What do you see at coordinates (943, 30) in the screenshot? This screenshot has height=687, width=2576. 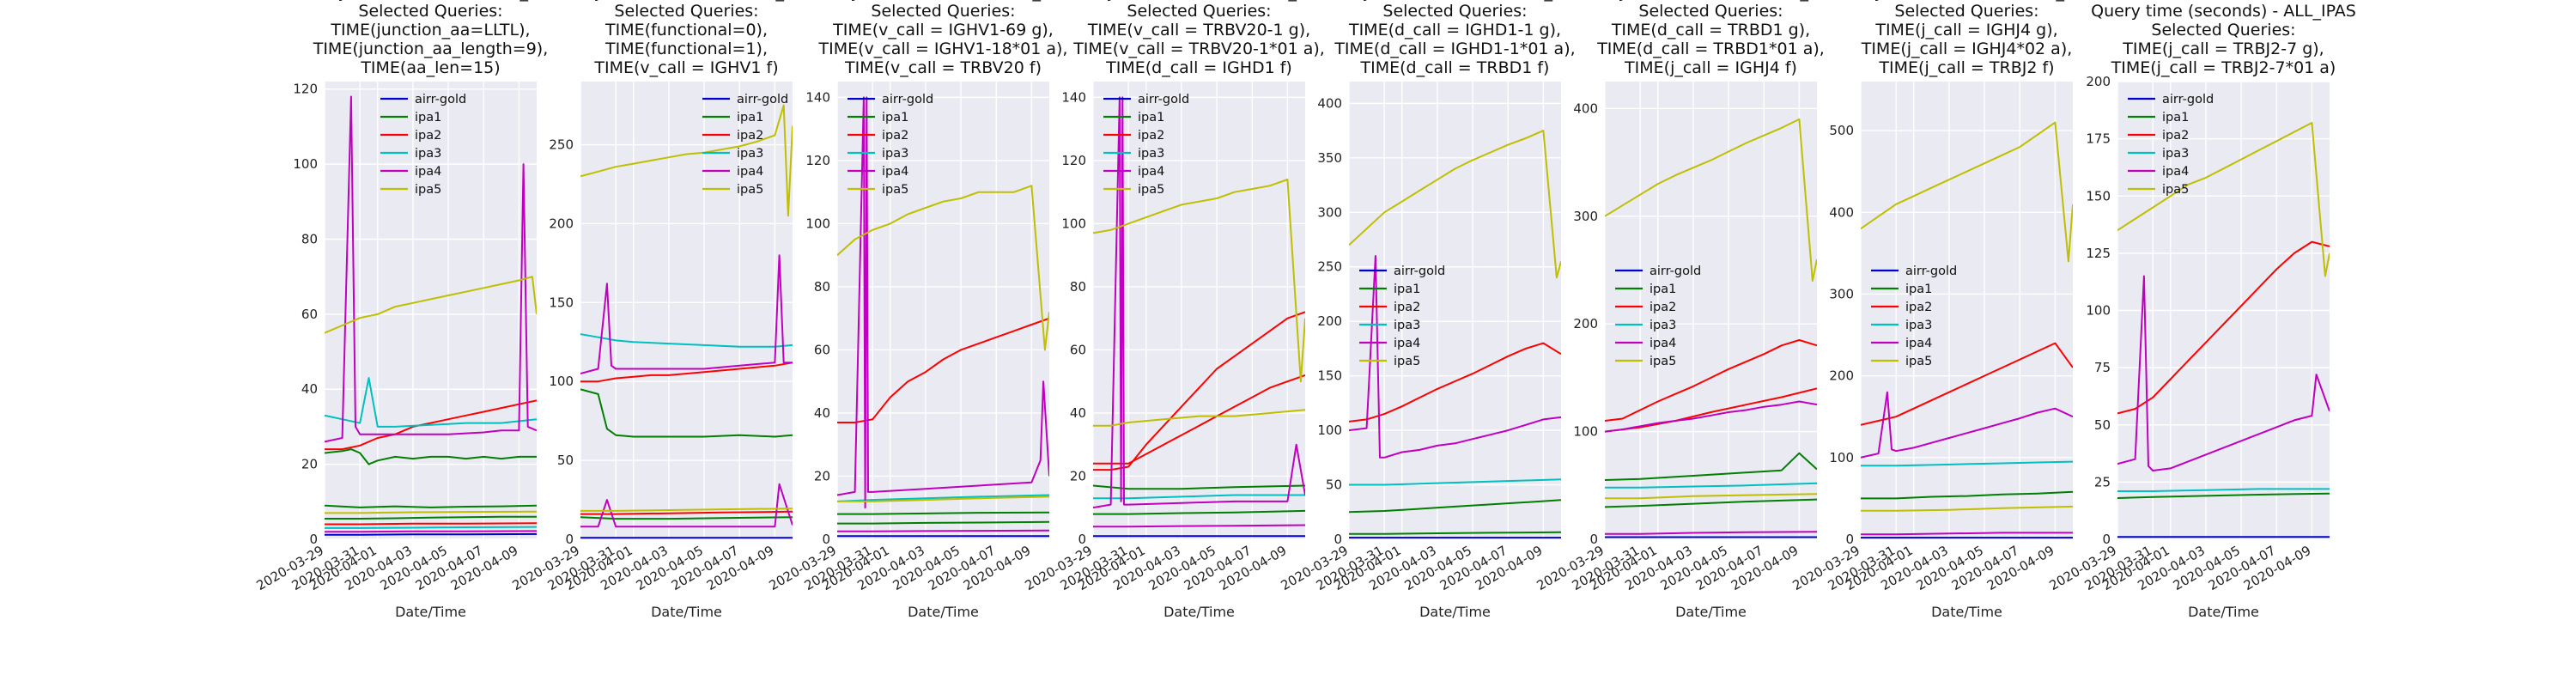 I see `chart-title-line: TIME(v_call = IGHV1-69 g),` at bounding box center [943, 30].